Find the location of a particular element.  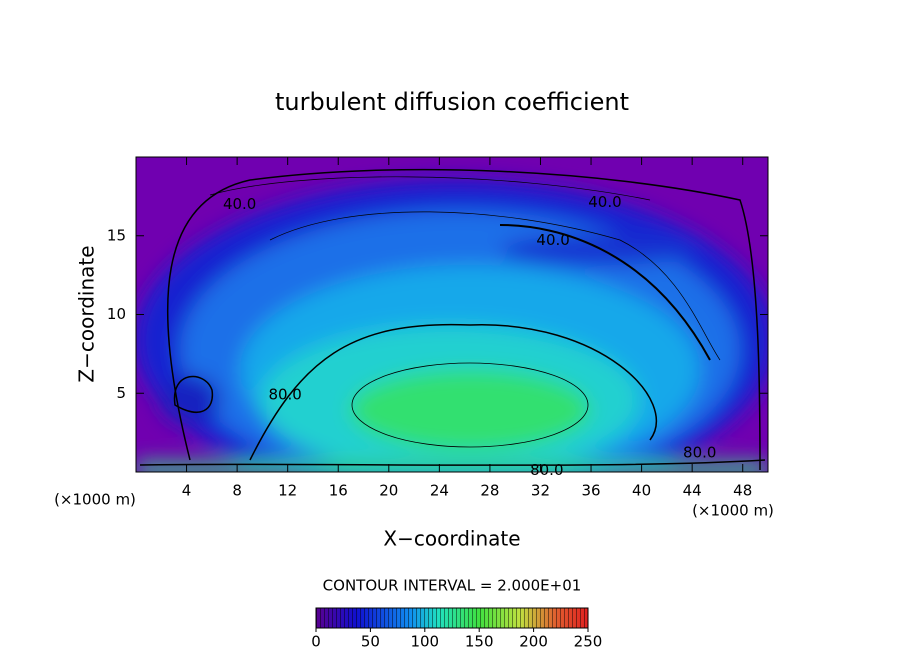

y-tick-label: 5 is located at coordinates (121, 393).